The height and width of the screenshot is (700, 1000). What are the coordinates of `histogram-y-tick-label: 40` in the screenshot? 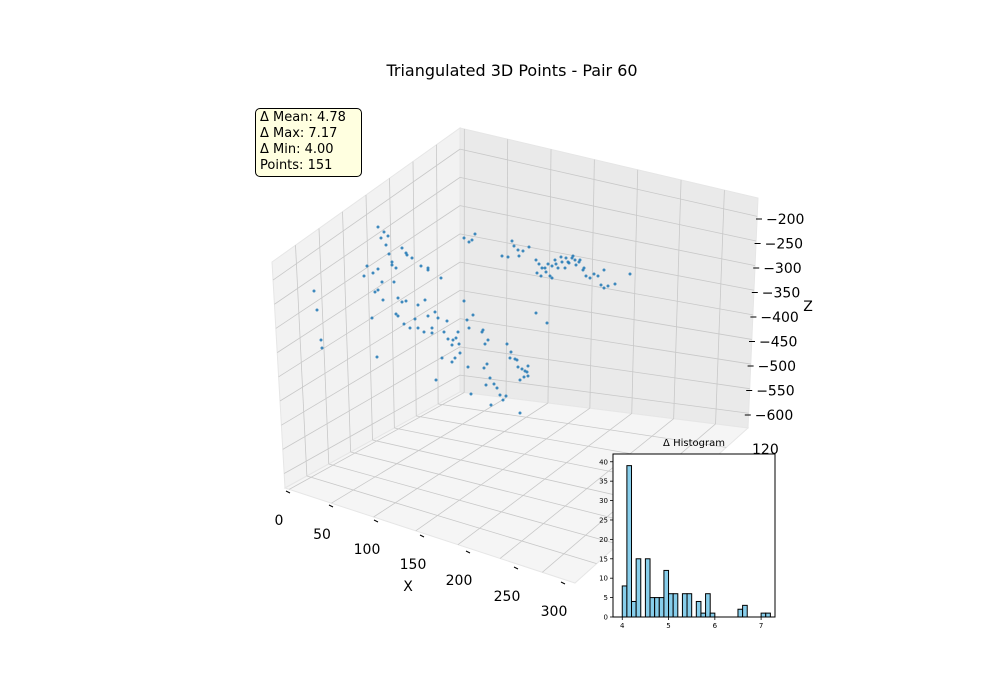 It's located at (603, 462).